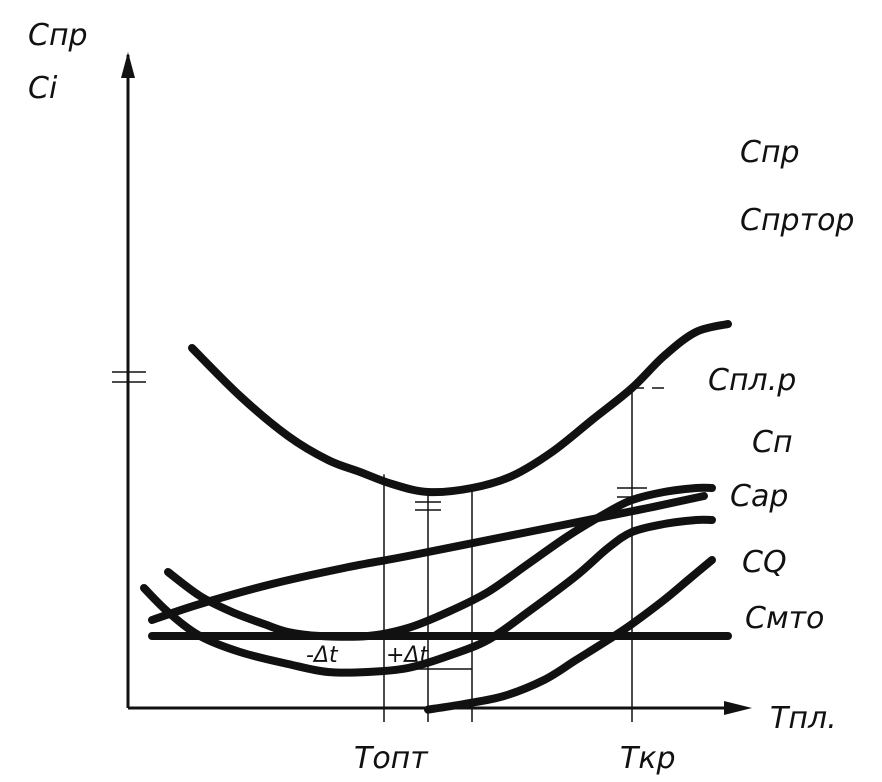  Describe the element at coordinates (770, 152) in the screenshot. I see `series-label-cpr: Cпр` at that location.